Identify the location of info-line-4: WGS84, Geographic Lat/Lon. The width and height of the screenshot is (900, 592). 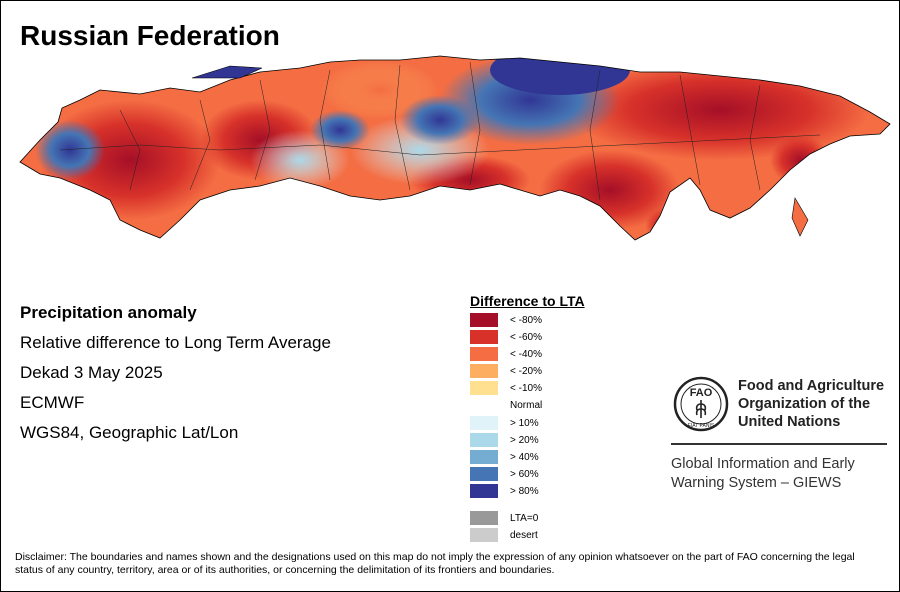
(129, 432).